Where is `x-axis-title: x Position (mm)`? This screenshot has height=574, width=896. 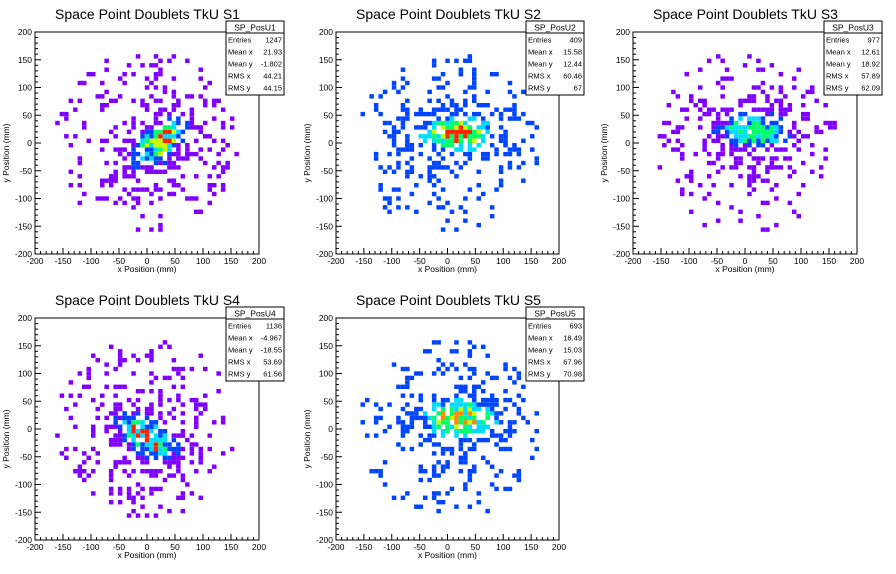
x-axis-title: x Position (mm) is located at coordinates (447, 555).